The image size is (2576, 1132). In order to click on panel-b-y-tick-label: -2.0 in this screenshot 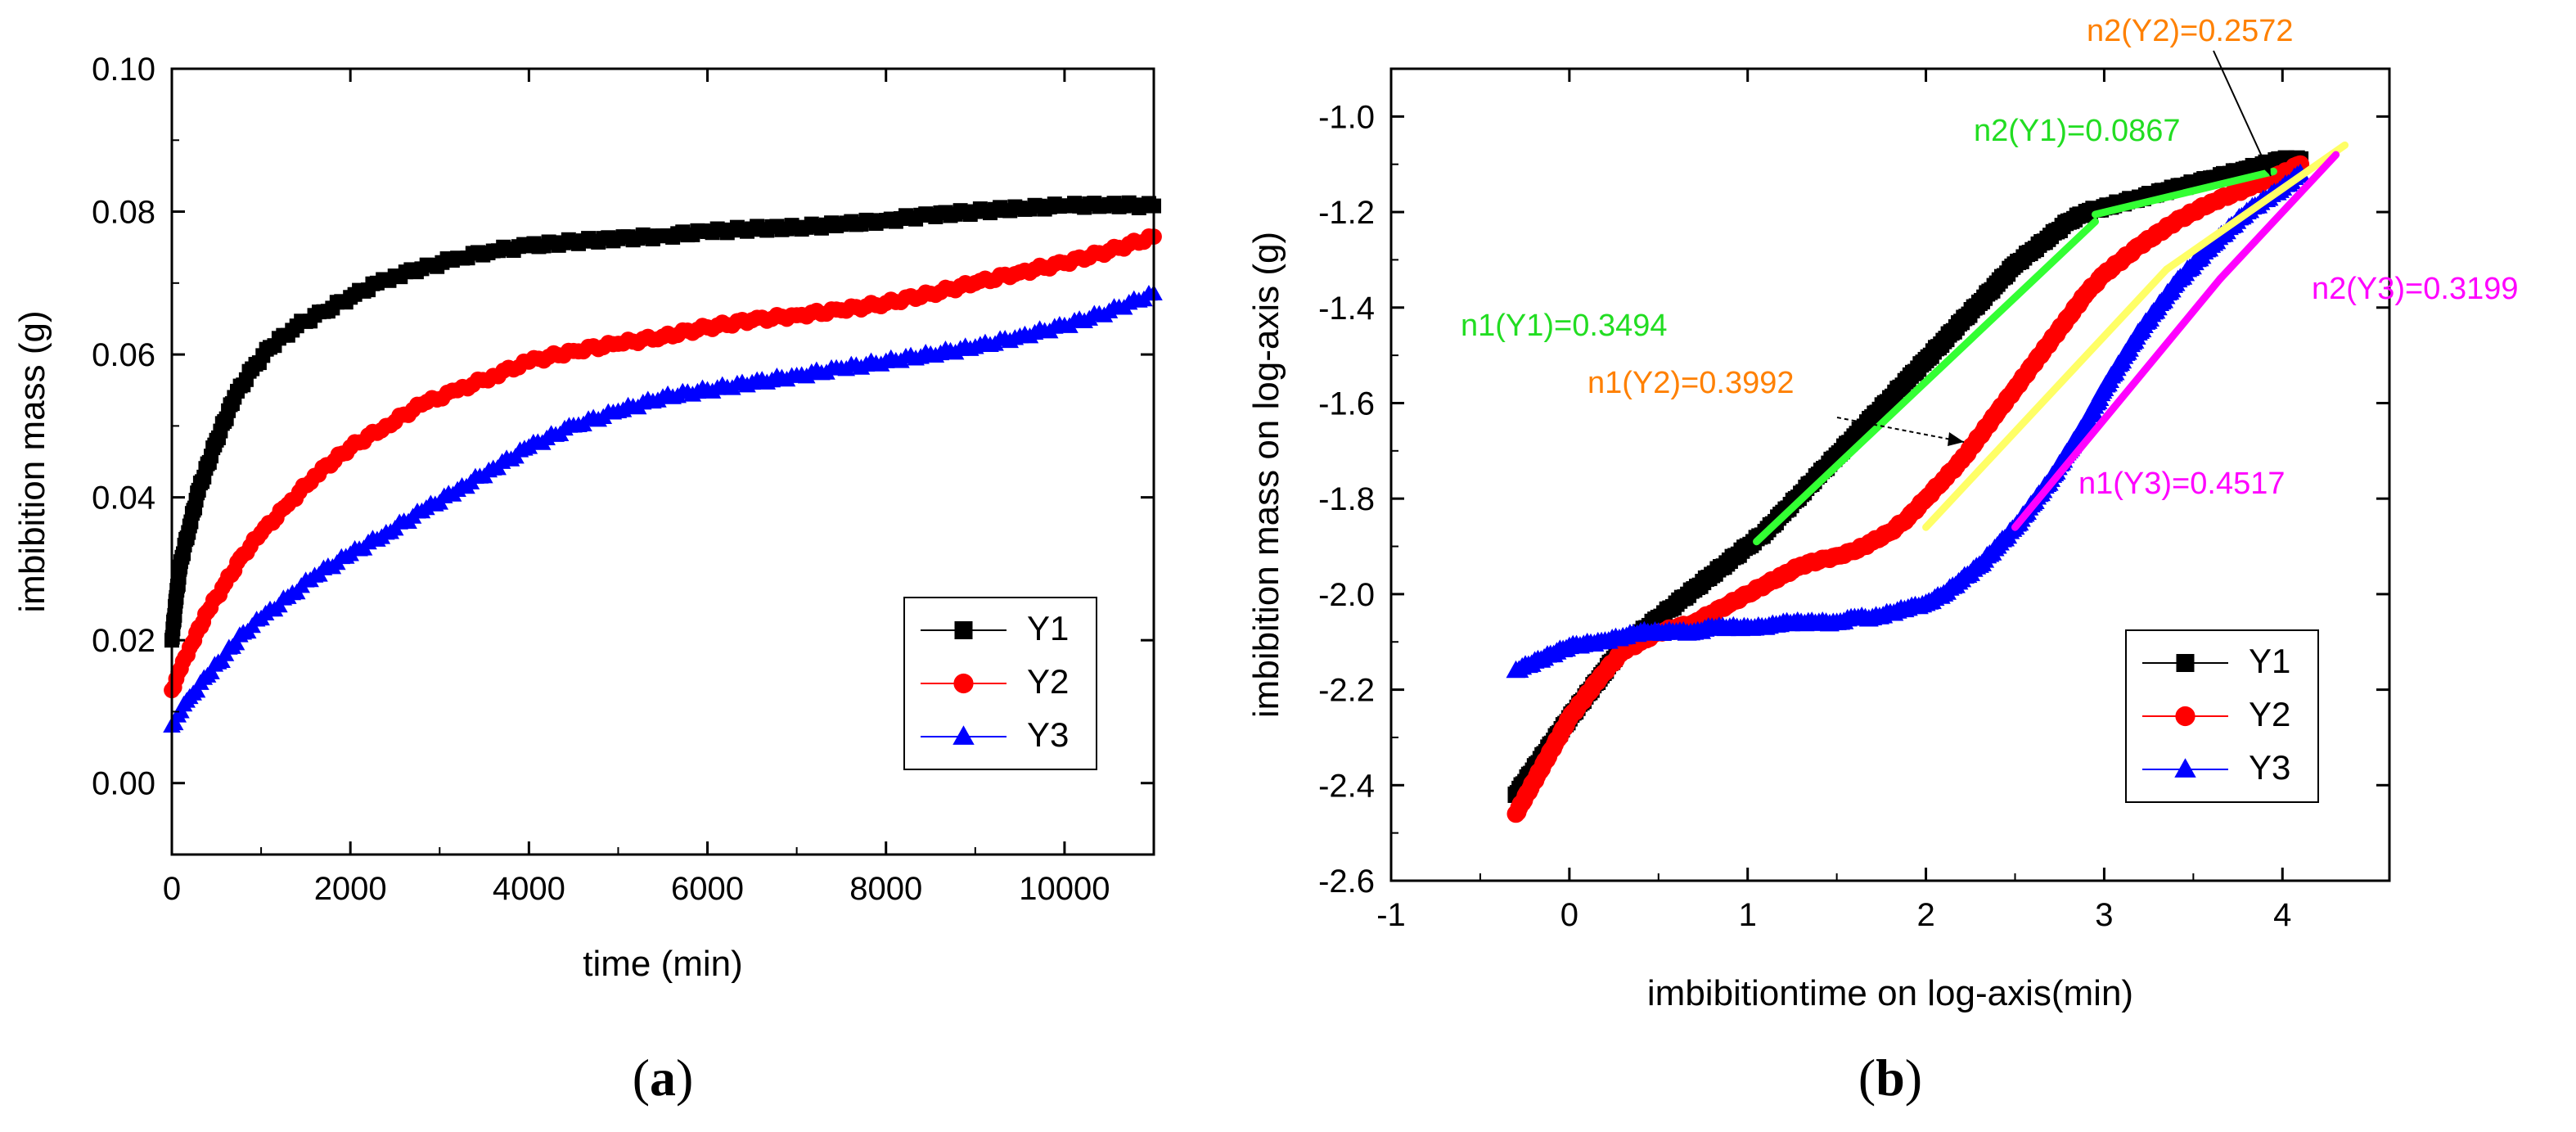, I will do `click(1346, 595)`.